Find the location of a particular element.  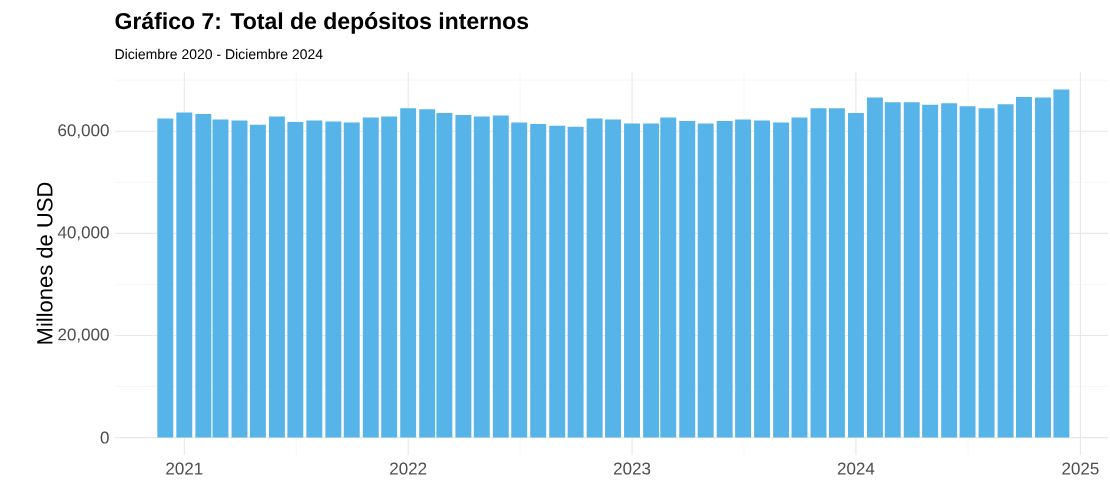

chart-subtitle: Diciembre 2020 - Diciembre 2024 is located at coordinates (219, 54).